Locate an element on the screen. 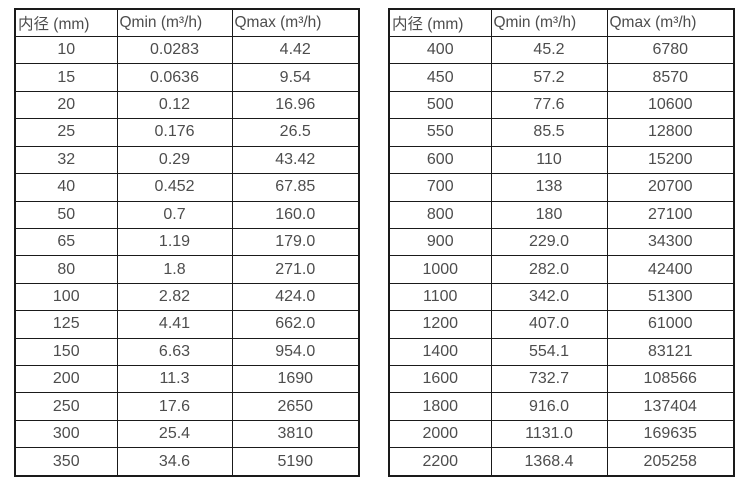 Image resolution: width=750 pixels, height=483 pixels. table-row: 20 0.12 16.96 is located at coordinates (187, 105).